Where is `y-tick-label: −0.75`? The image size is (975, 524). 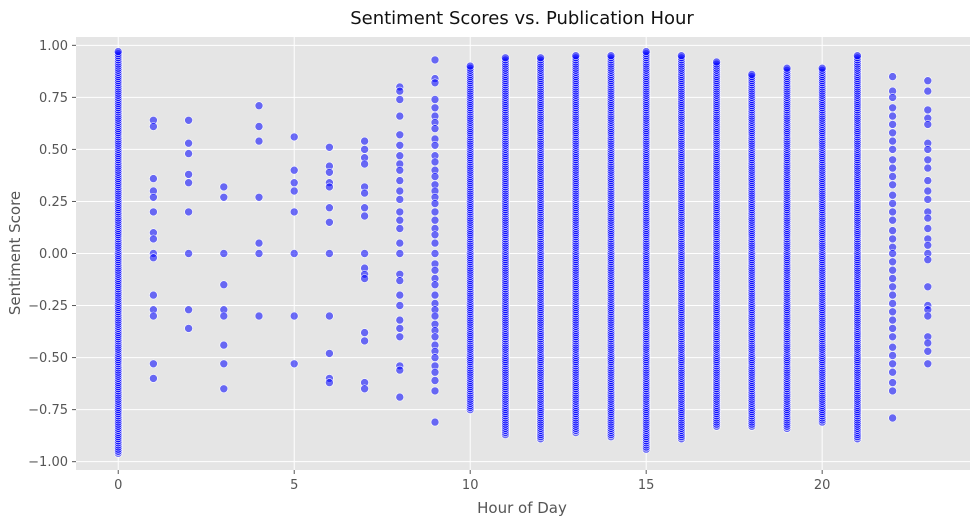
y-tick-label: −0.75 is located at coordinates (48, 410).